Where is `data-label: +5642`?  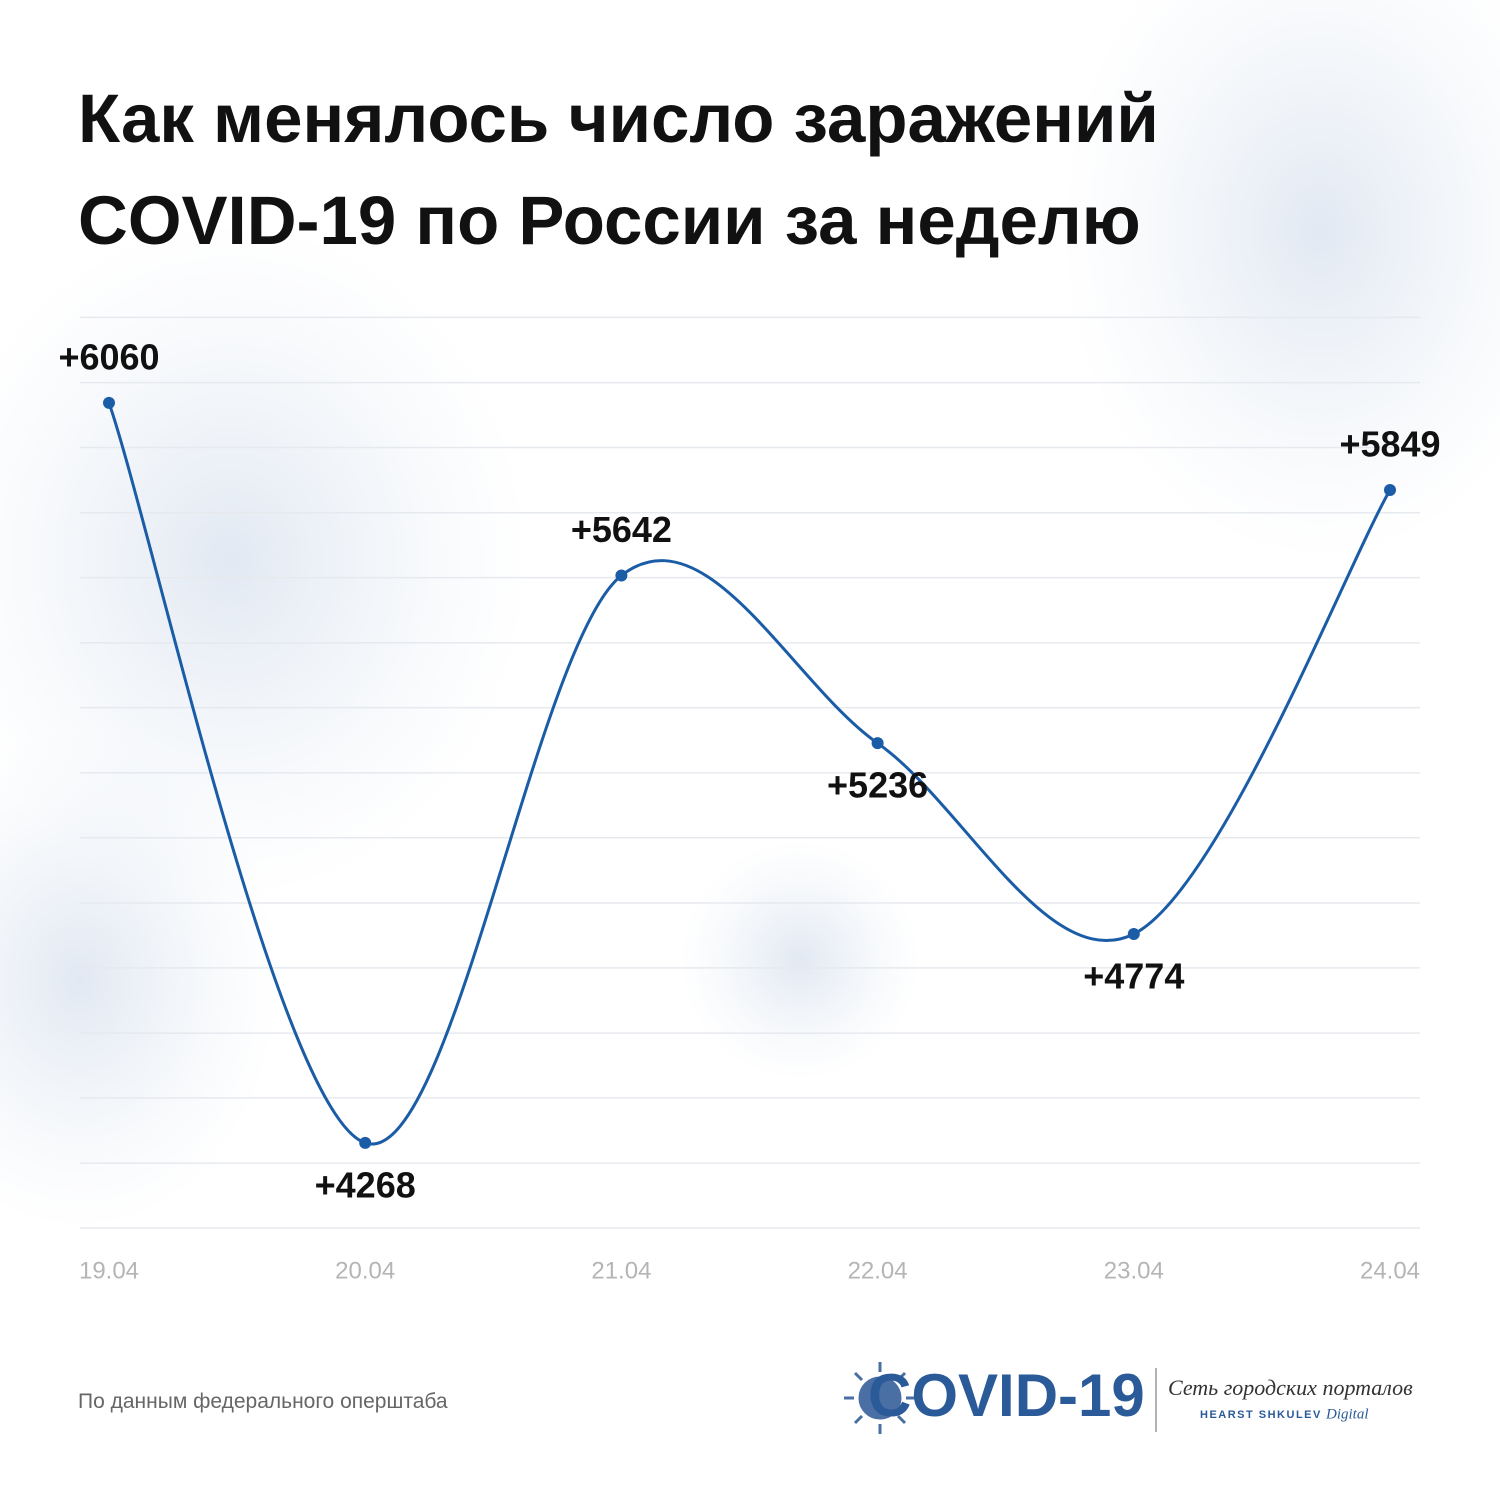 data-label: +5642 is located at coordinates (621, 529).